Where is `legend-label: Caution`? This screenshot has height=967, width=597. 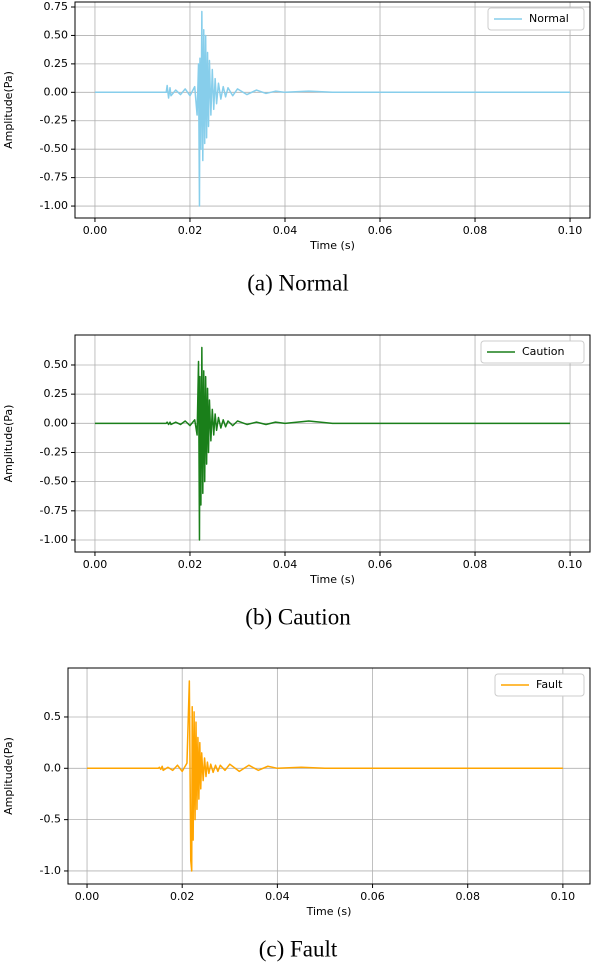
legend-label: Caution is located at coordinates (543, 351).